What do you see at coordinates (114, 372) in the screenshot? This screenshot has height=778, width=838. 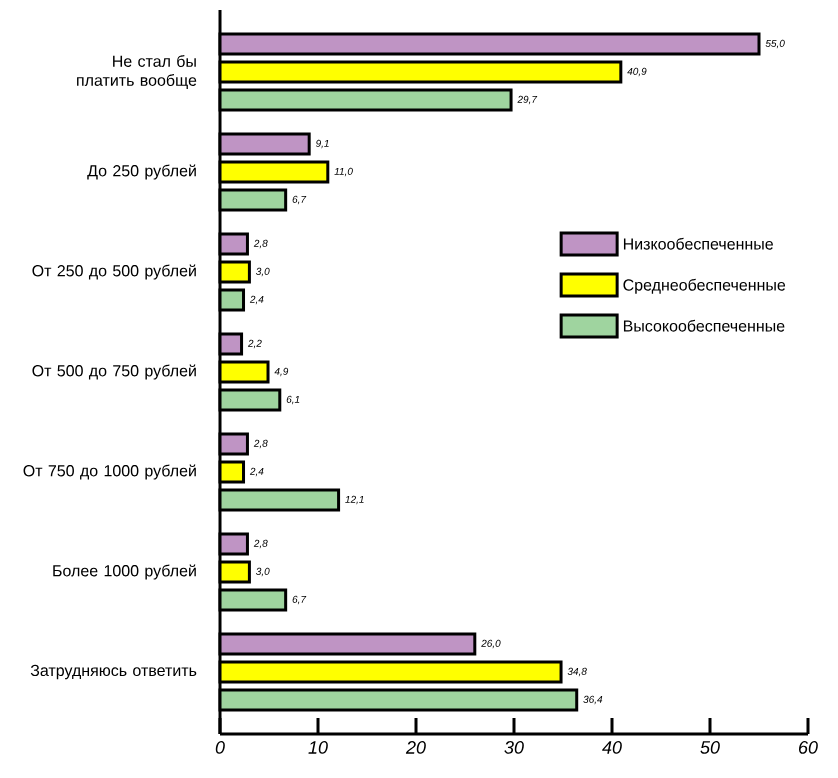 I see `y-tick-label: От 500 до 750 рублей` at bounding box center [114, 372].